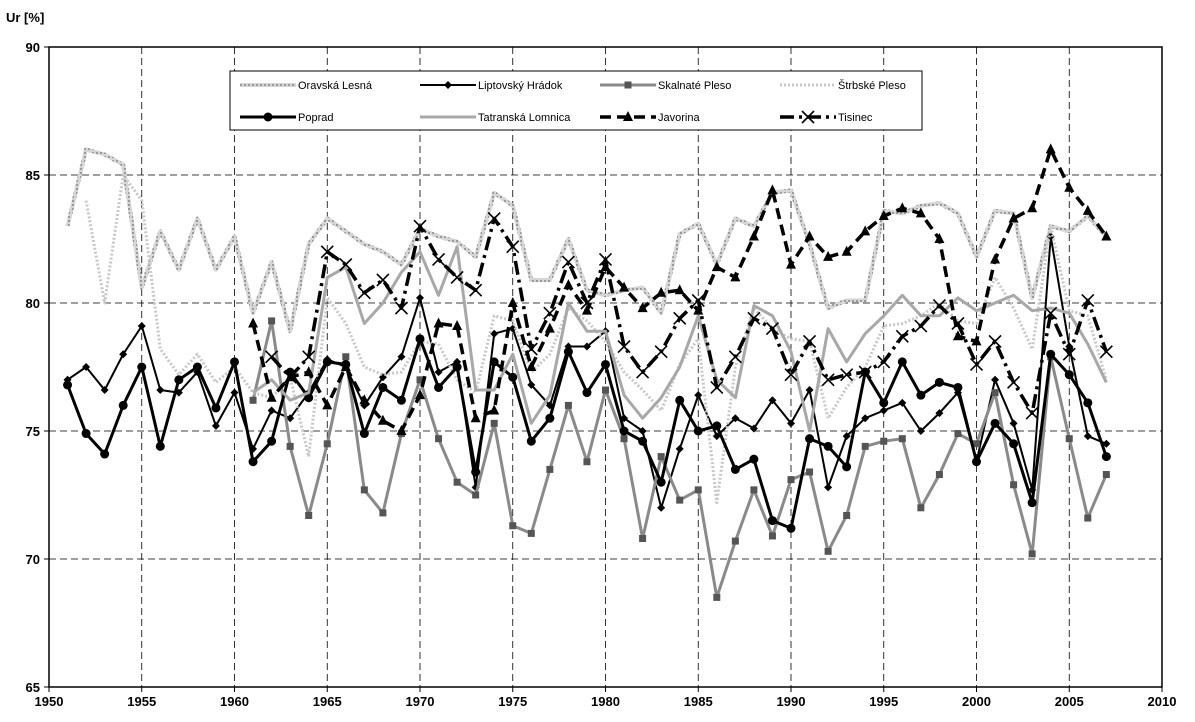  I want to click on legend-entry: Tatranská Lomnica, so click(495, 118).